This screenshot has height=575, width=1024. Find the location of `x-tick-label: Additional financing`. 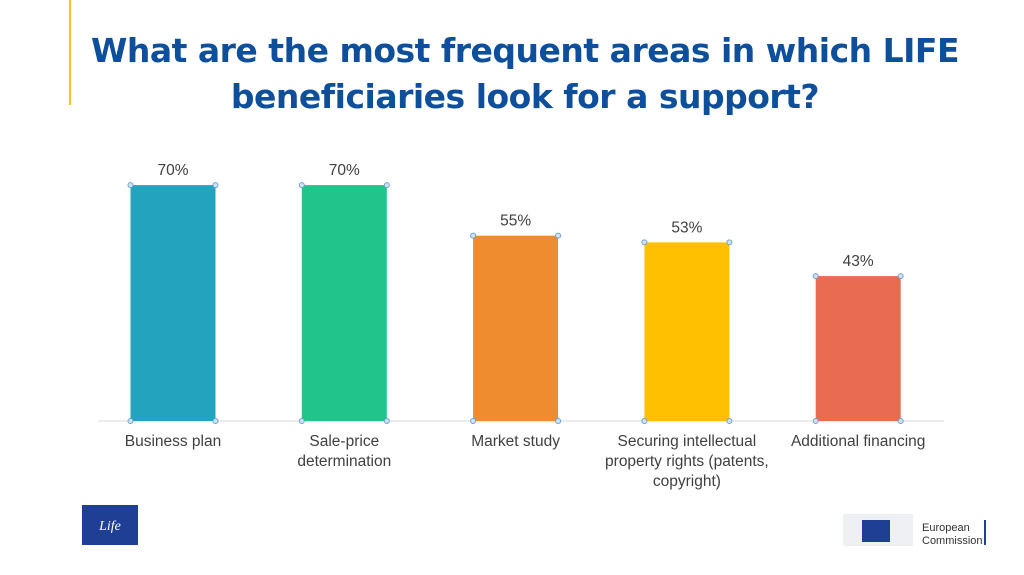

x-tick-label: Additional financing is located at coordinates (858, 441).